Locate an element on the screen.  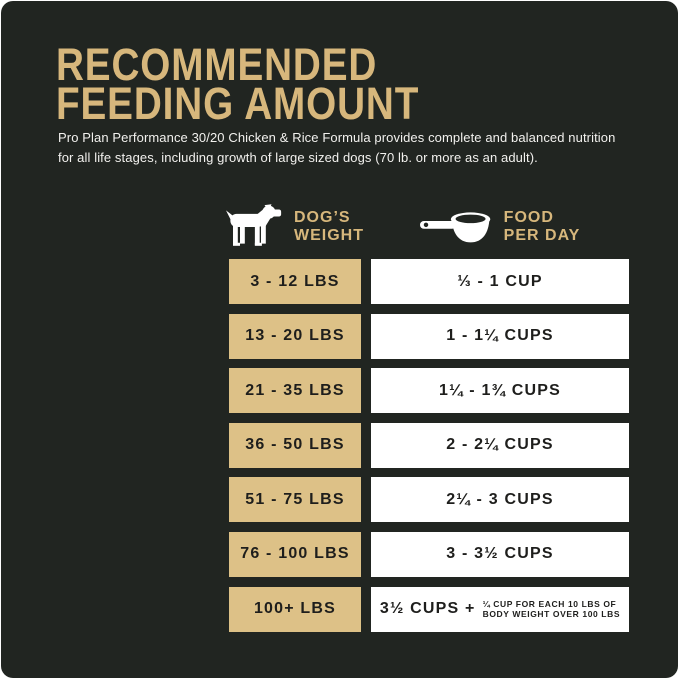
page-title: RECOMMENDED FEEDING AMOUNT is located at coordinates (238, 84).